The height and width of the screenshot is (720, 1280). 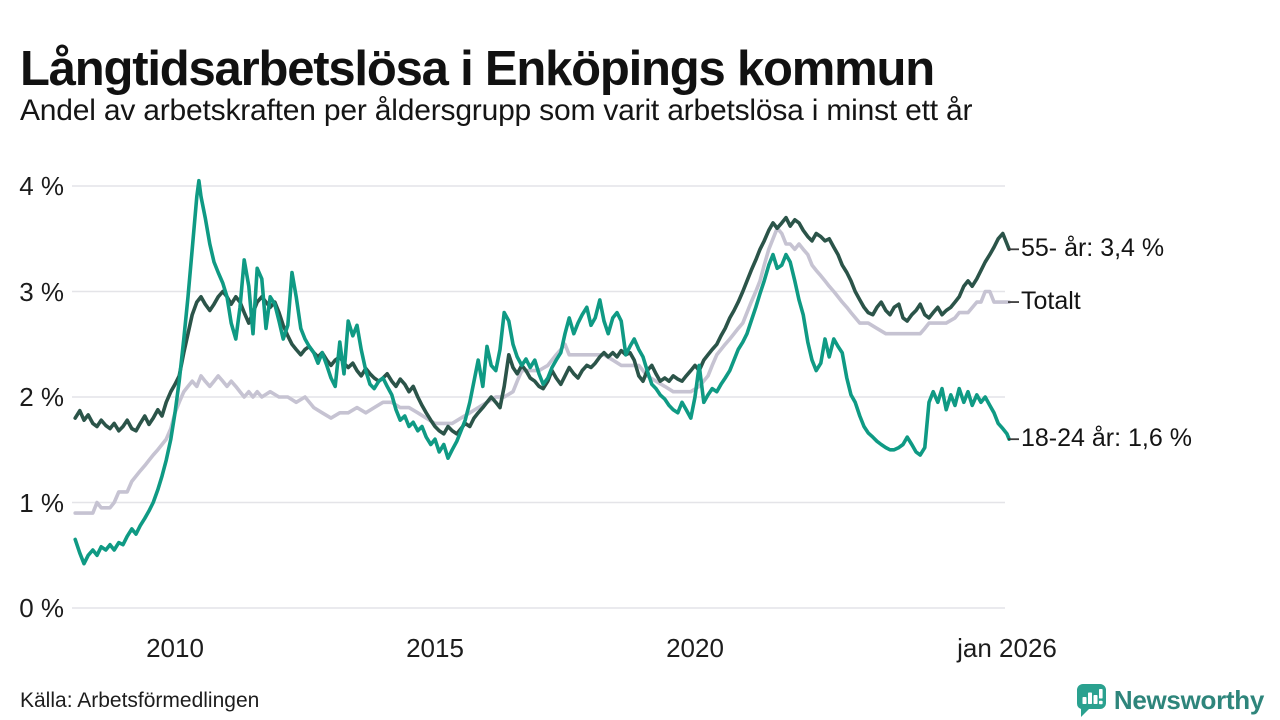 I want to click on y-axis-tick-label-0: 0 %, so click(x=41, y=608).